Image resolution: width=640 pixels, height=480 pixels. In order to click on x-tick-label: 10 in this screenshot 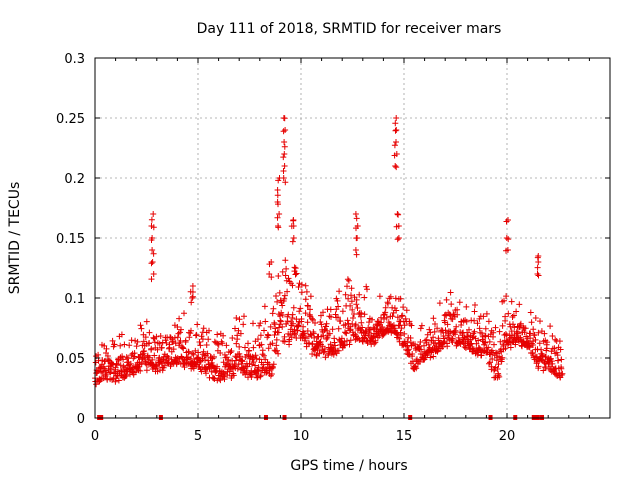, I will do `click(301, 436)`.